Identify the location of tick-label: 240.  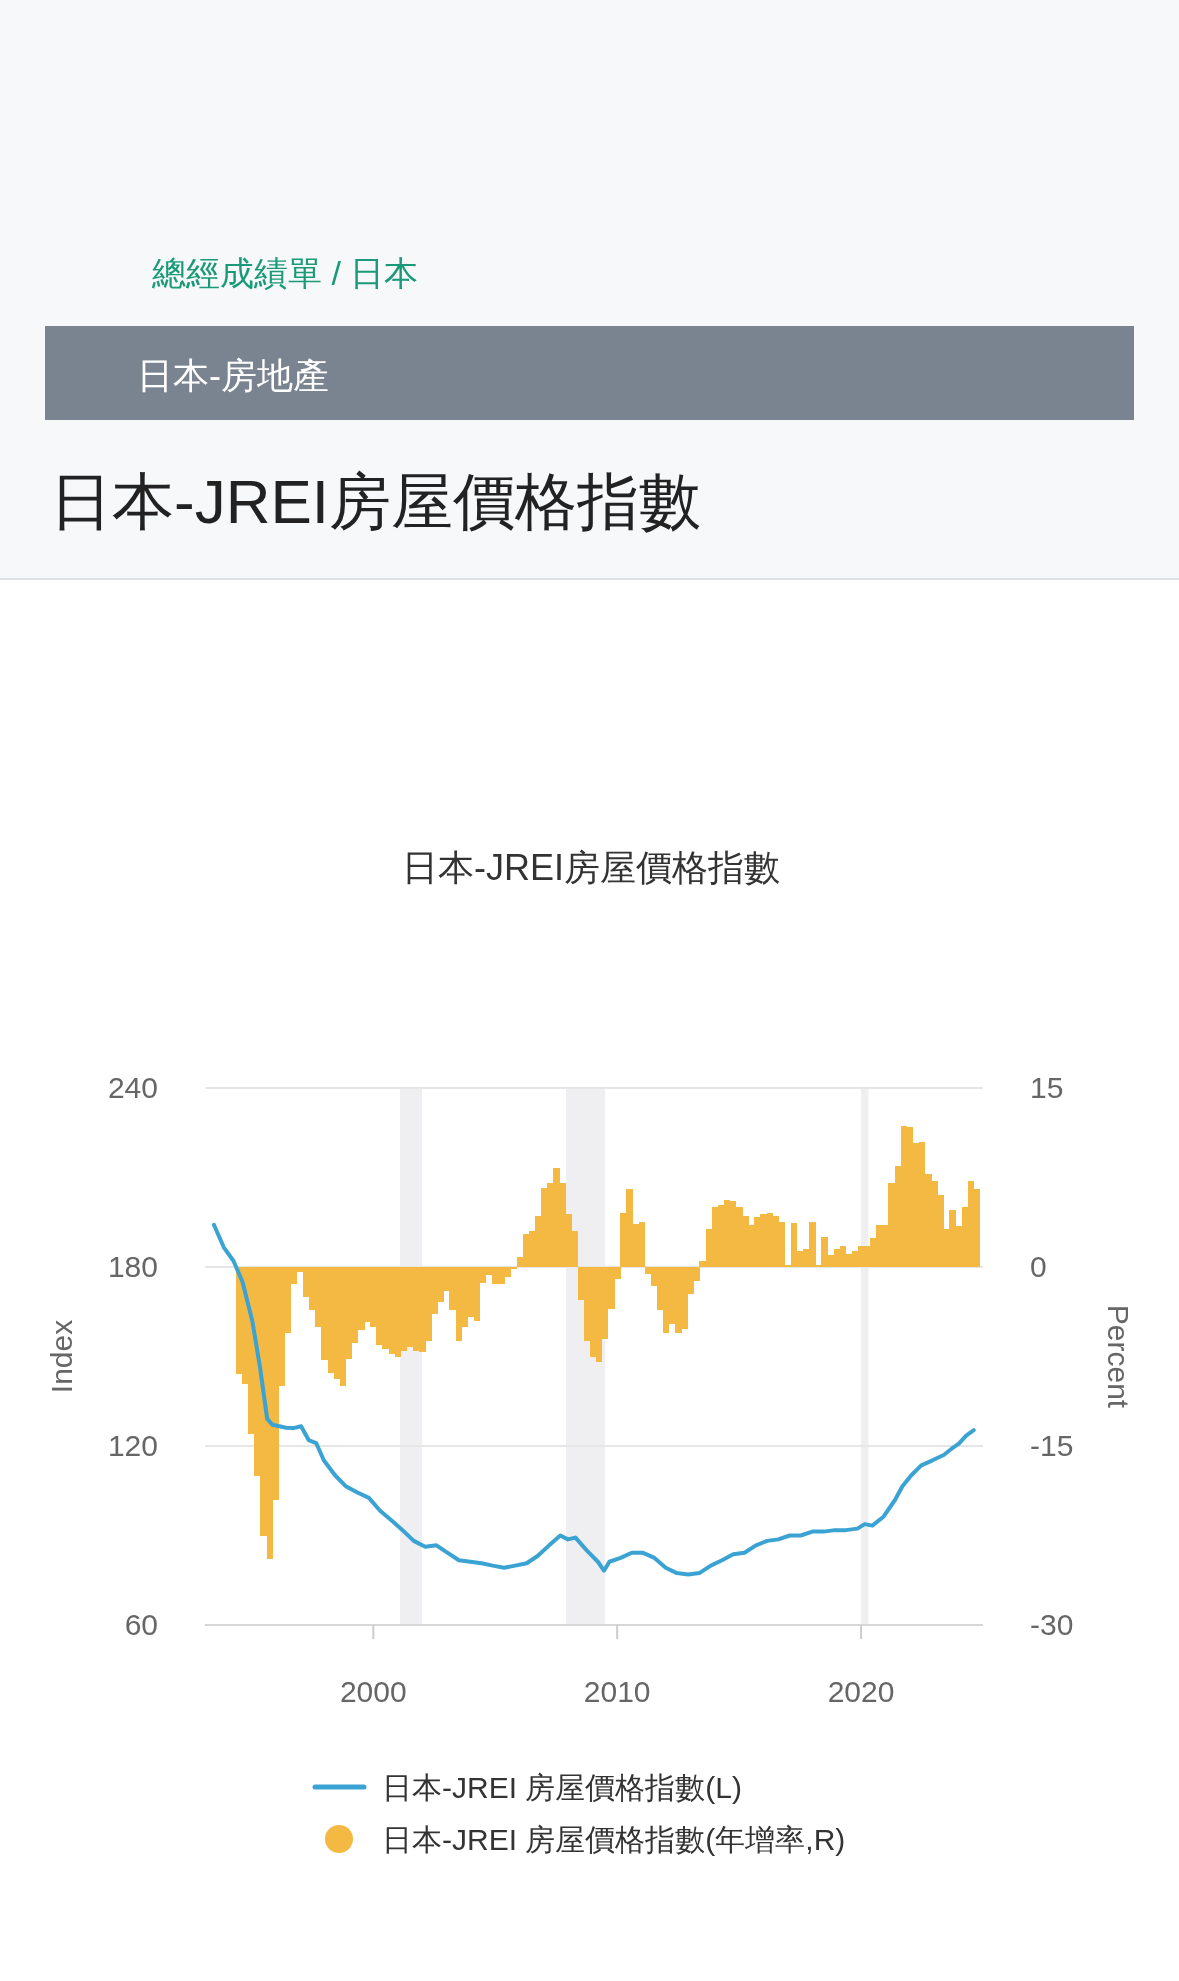
(132, 1087).